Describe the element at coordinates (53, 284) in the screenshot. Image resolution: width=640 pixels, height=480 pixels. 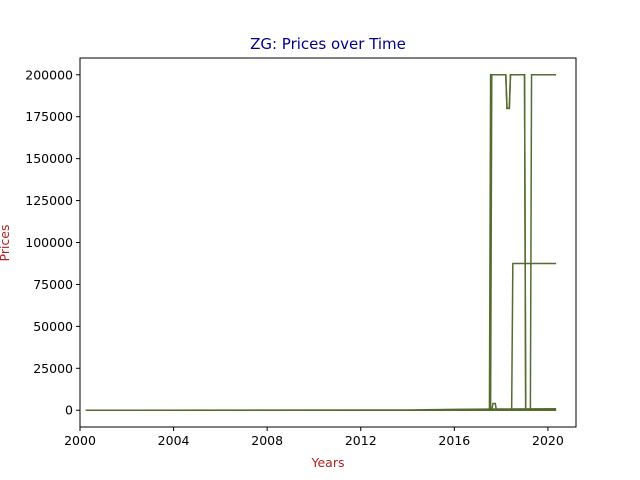
I see `y-tick-label: 75000` at that location.